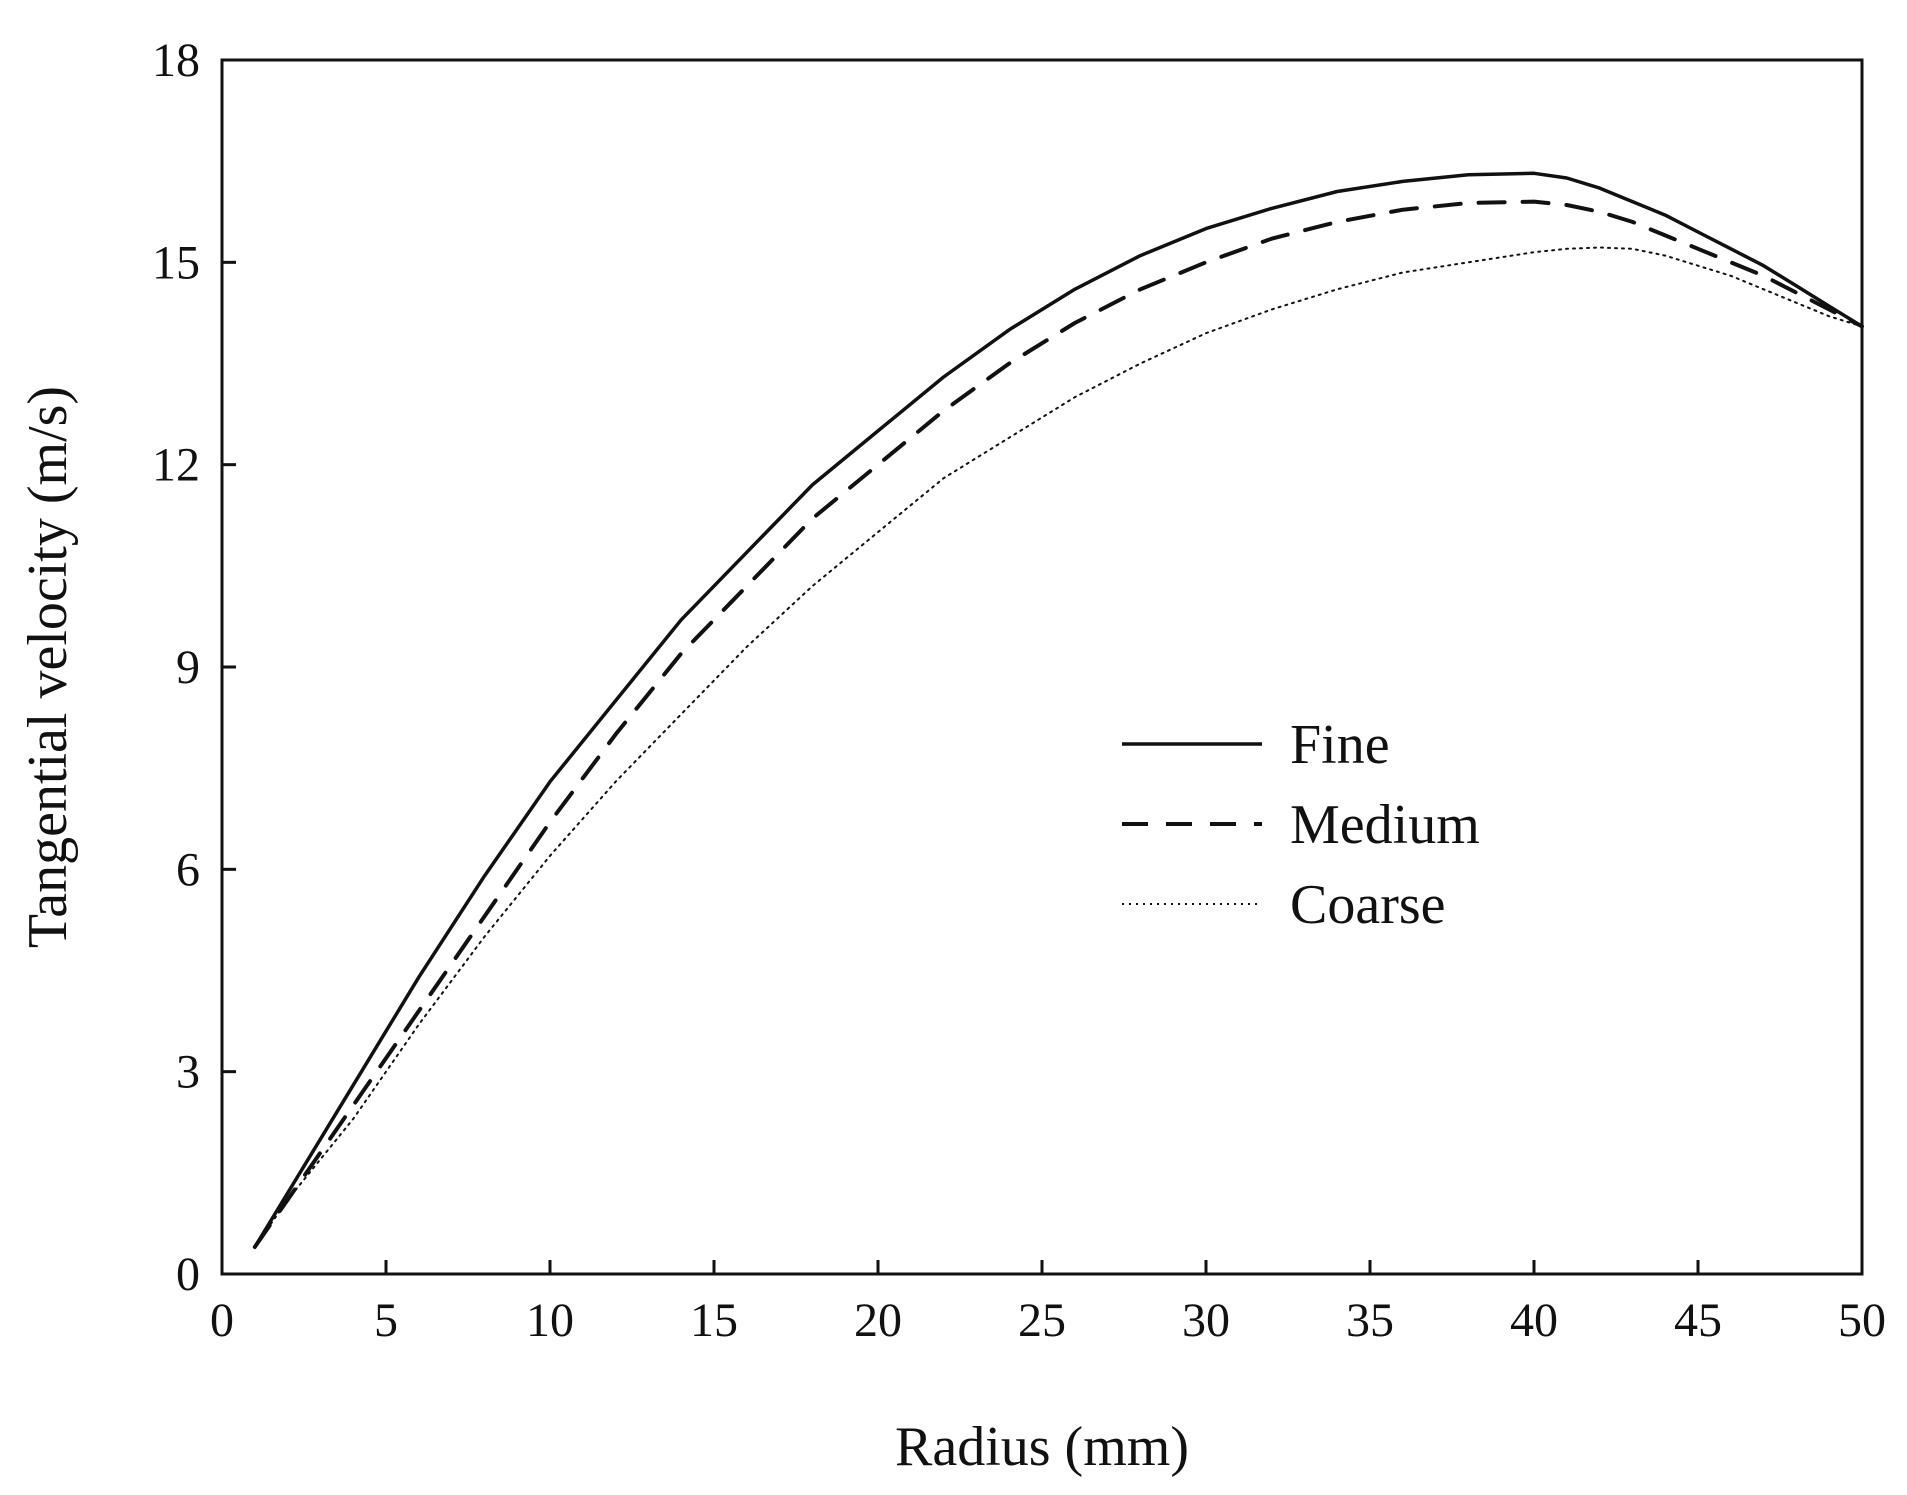 Image resolution: width=1907 pixels, height=1495 pixels. What do you see at coordinates (188, 869) in the screenshot?
I see `y-tick-label: 6` at bounding box center [188, 869].